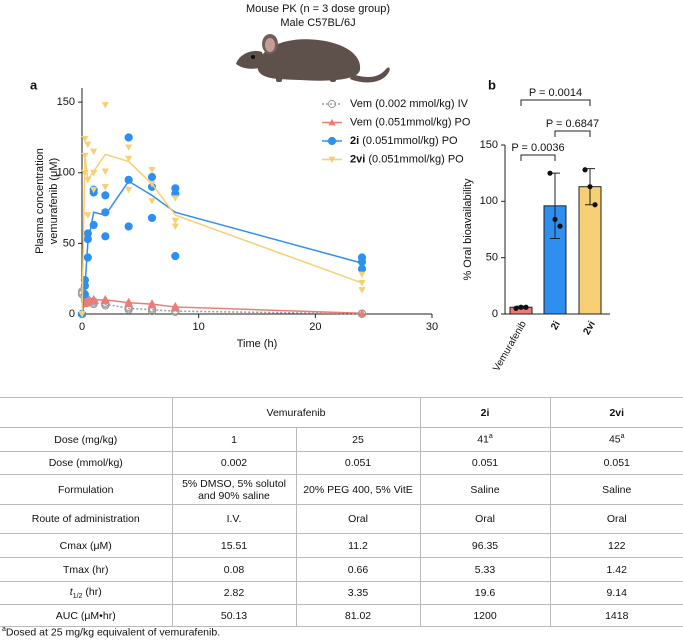 This screenshot has width=683, height=643. What do you see at coordinates (589, 328) in the screenshot?
I see `x-tick-label: 2vi` at bounding box center [589, 328].